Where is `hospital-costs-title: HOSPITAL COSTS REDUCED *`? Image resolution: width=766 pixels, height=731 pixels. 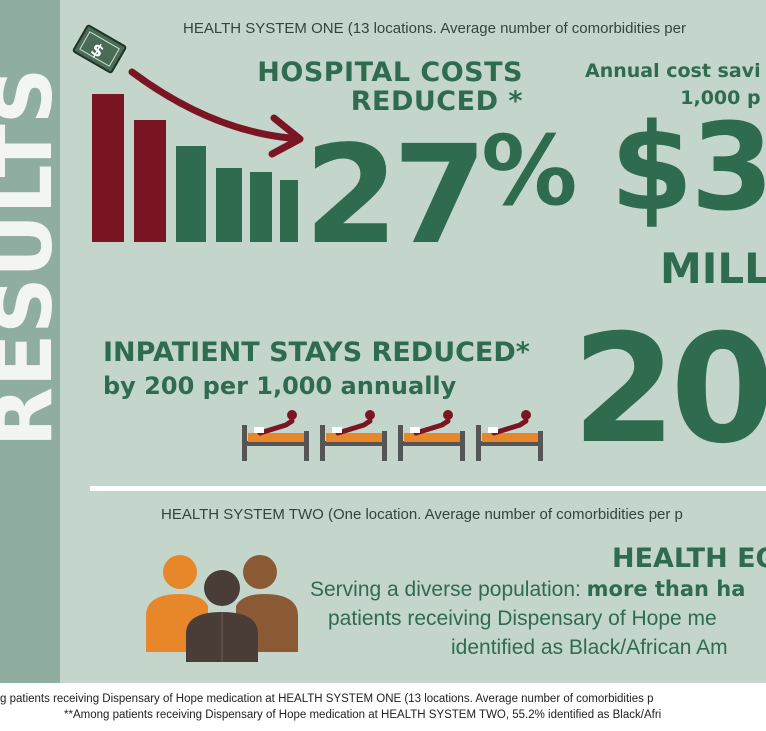
hospital-costs-title: HOSPITAL COSTS REDUCED * is located at coordinates (384, 87).